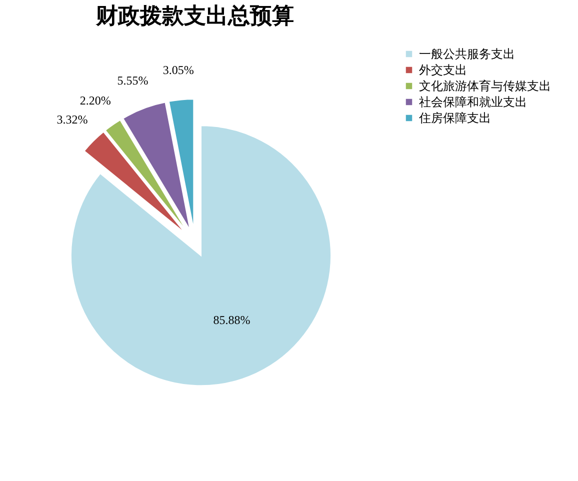 Image resolution: width=578 pixels, height=481 pixels. I want to click on legend-label: 文化旅游体育与传媒支出, so click(485, 86).